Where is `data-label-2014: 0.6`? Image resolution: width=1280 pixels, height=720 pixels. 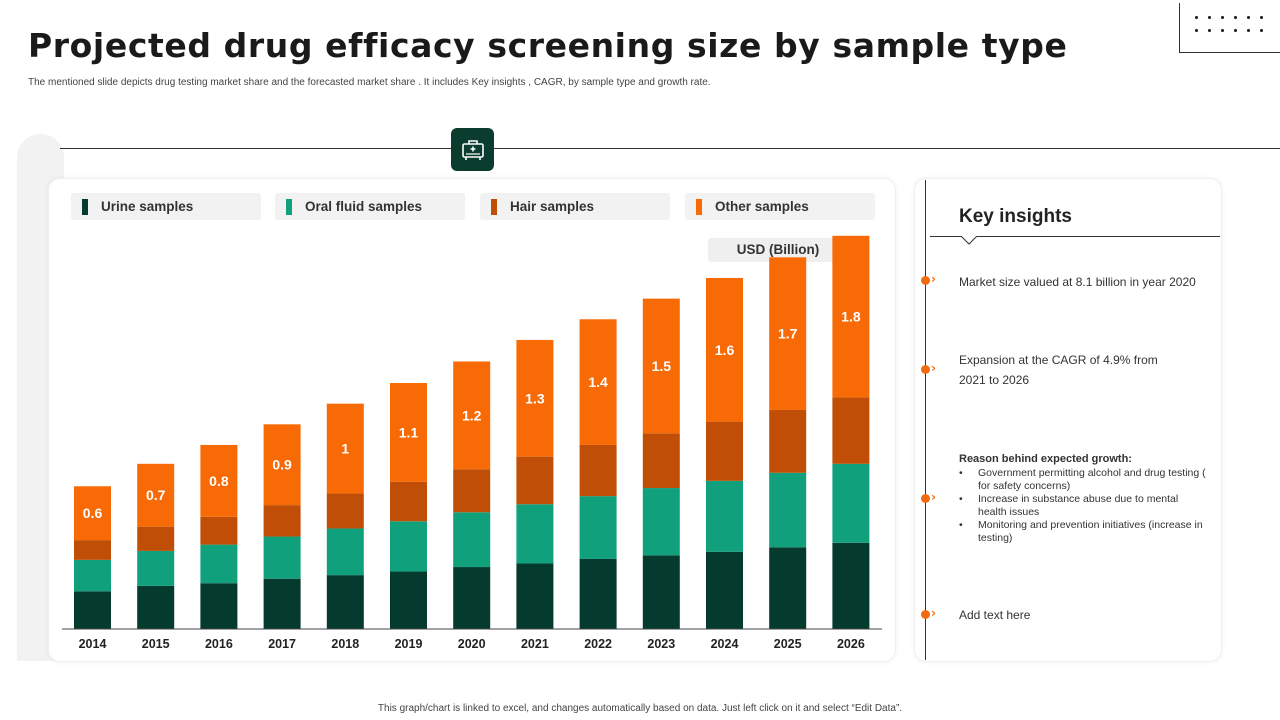
data-label-2014: 0.6 is located at coordinates (93, 513).